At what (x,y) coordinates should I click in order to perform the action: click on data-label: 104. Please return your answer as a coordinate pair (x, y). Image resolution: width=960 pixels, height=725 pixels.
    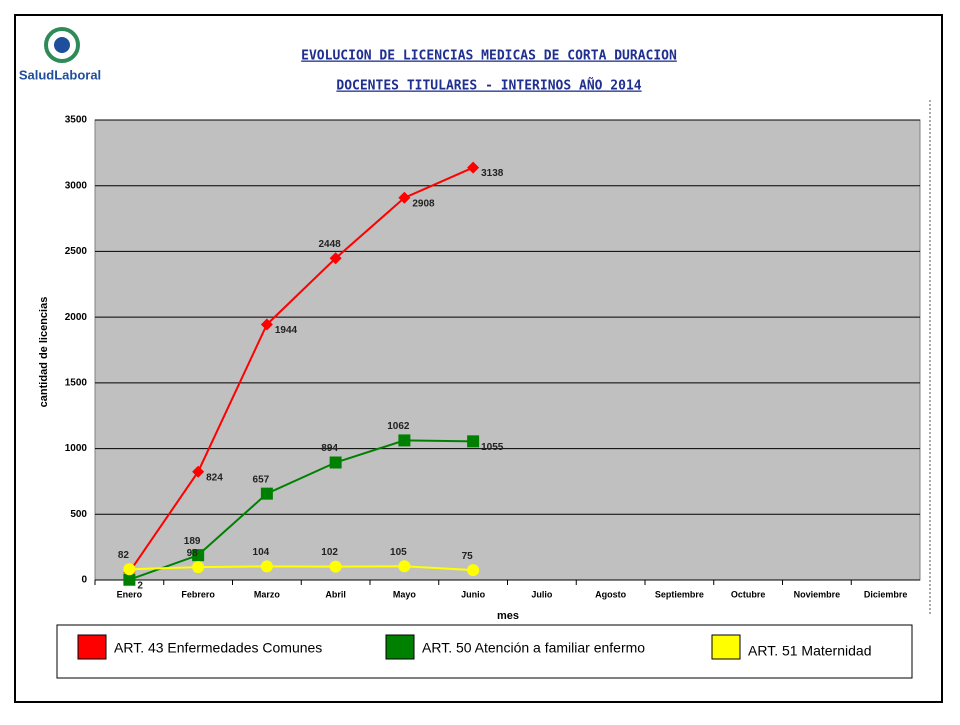
    Looking at the image, I should click on (261, 552).